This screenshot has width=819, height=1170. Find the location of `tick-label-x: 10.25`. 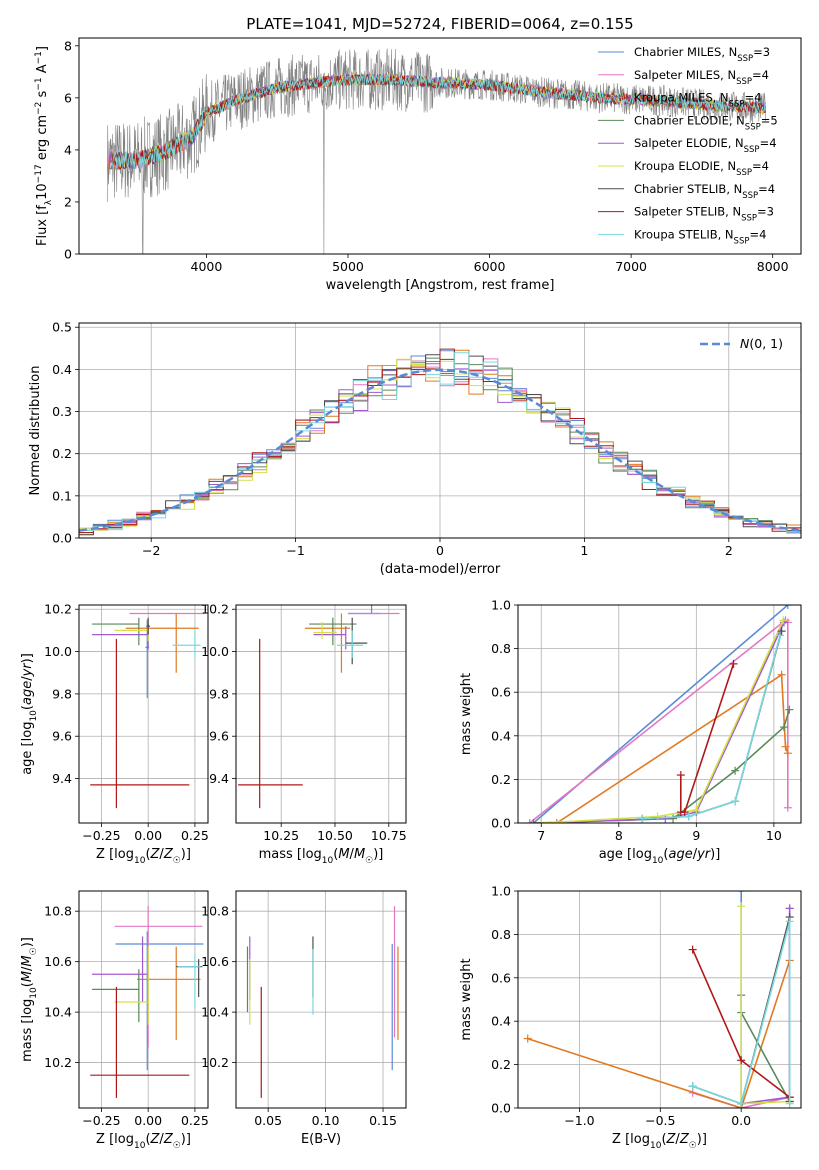

tick-label-x: 10.25 is located at coordinates (281, 835).